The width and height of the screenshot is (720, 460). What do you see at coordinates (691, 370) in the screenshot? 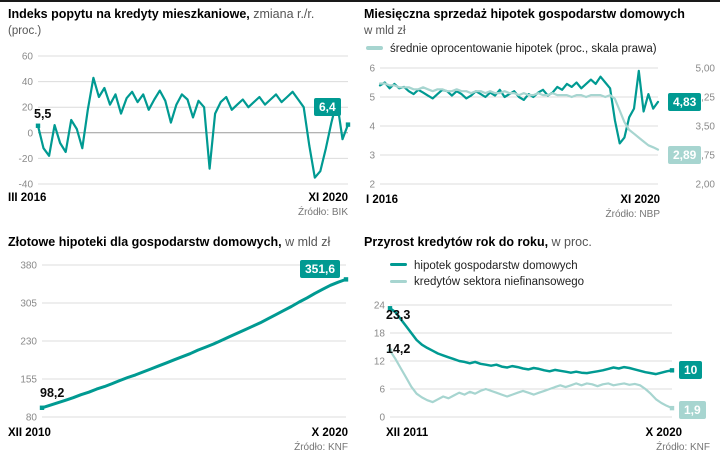
I see `value-badge: 10` at bounding box center [691, 370].